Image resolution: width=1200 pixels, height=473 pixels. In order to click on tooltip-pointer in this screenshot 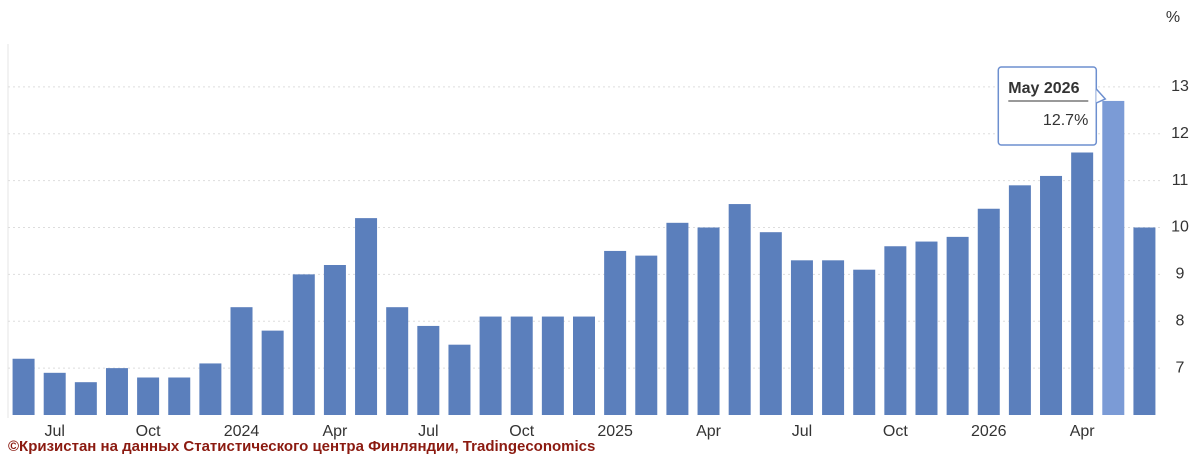, I will do `click(1101, 96)`.